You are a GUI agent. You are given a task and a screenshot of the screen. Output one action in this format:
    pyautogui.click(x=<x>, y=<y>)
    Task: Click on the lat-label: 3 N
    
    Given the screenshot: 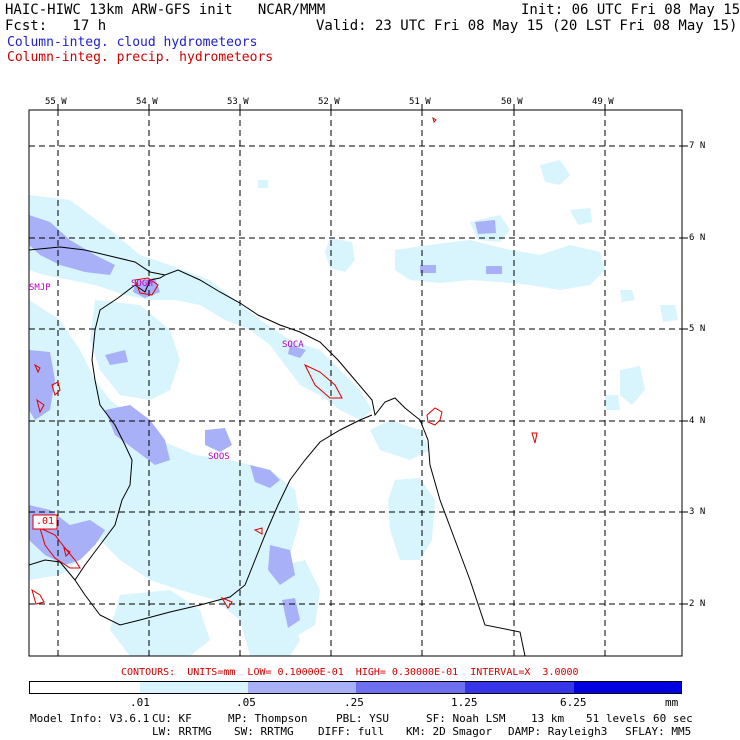 What is the action you would take?
    pyautogui.click(x=697, y=512)
    